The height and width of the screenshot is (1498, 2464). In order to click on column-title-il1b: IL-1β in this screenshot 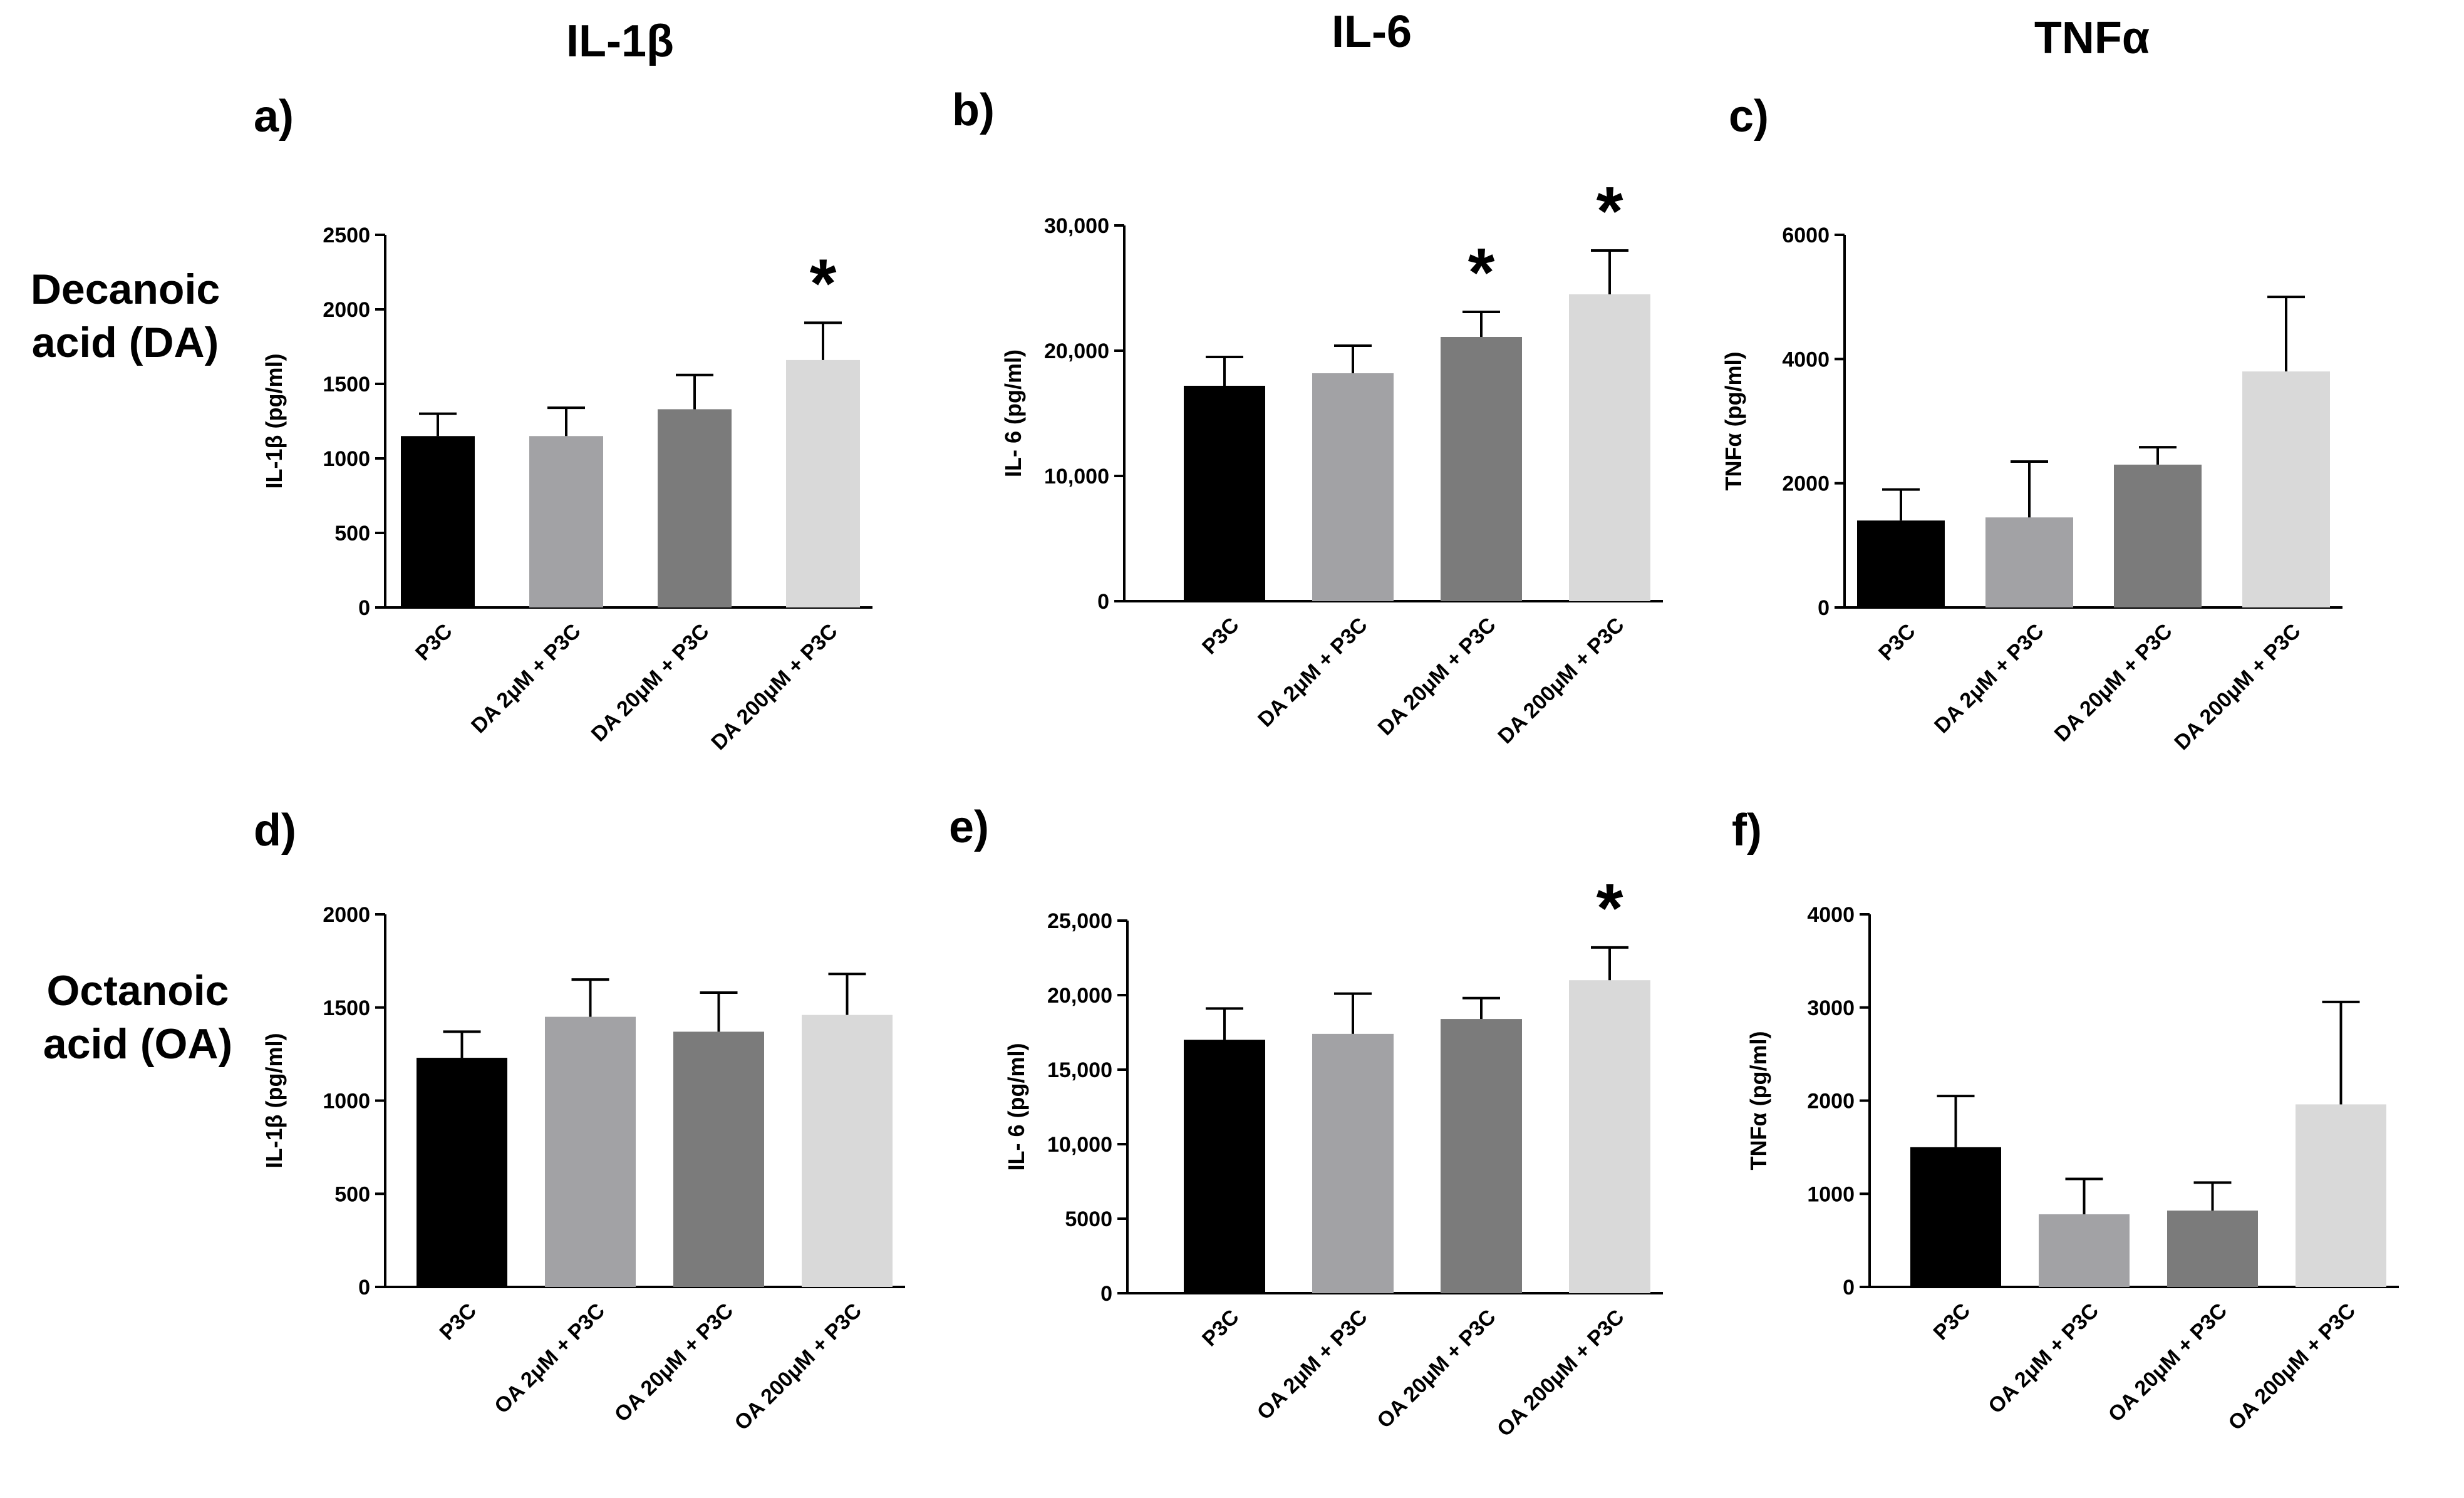, I will do `click(620, 41)`.